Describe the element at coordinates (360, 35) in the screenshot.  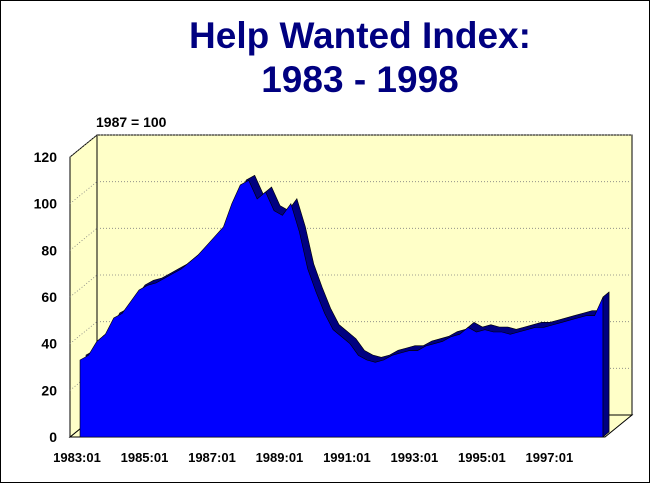
I see `chart-title-line-1: Help Wanted Index:` at that location.